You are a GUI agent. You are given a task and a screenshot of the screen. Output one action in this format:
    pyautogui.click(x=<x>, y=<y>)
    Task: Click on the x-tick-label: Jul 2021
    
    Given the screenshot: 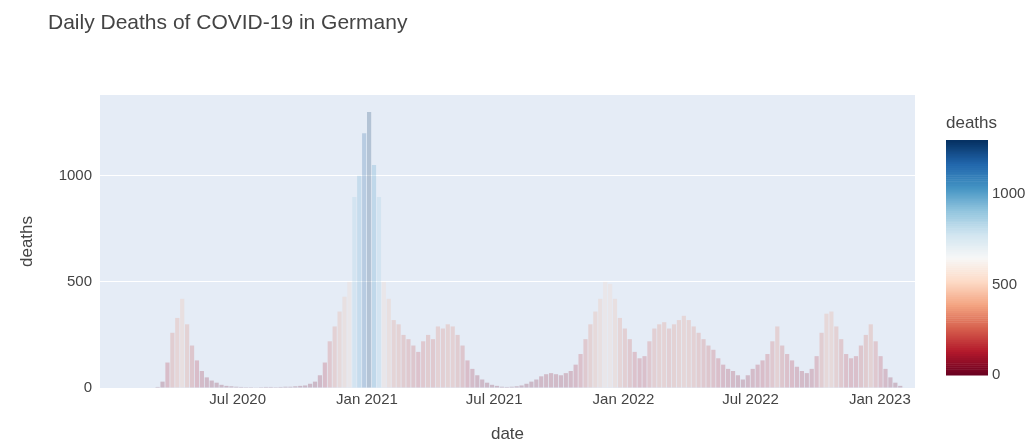 What is the action you would take?
    pyautogui.click(x=494, y=399)
    